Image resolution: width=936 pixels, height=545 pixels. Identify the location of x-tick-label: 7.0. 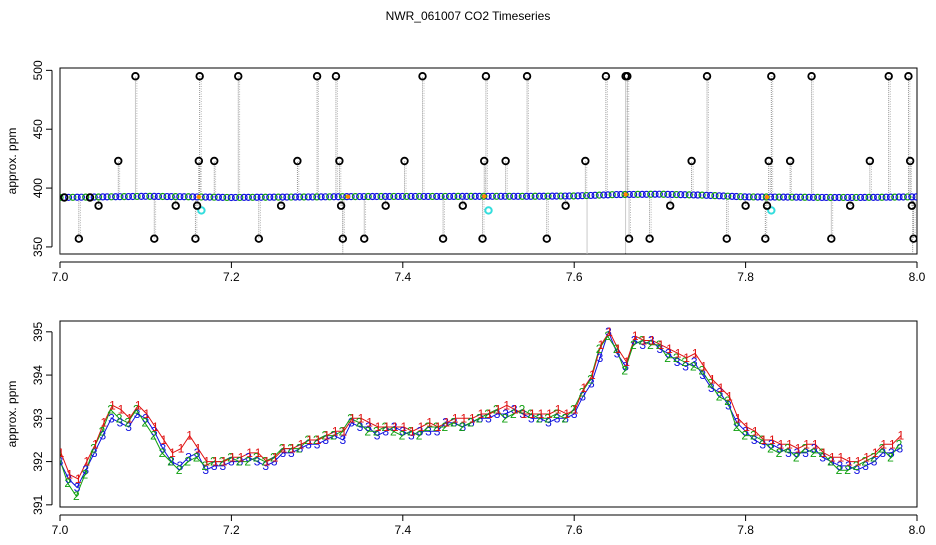
(60, 277).